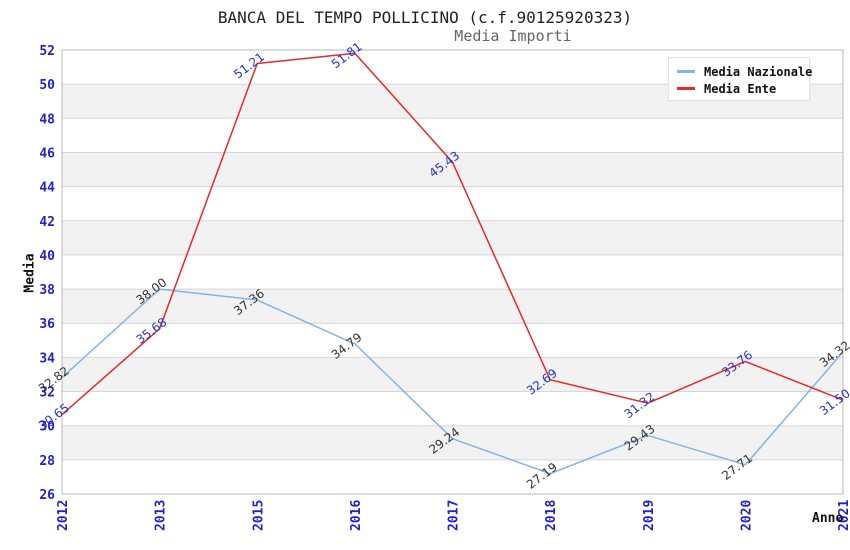 This screenshot has height=550, width=850. Describe the element at coordinates (47, 461) in the screenshot. I see `y-tick-label: 28` at that location.